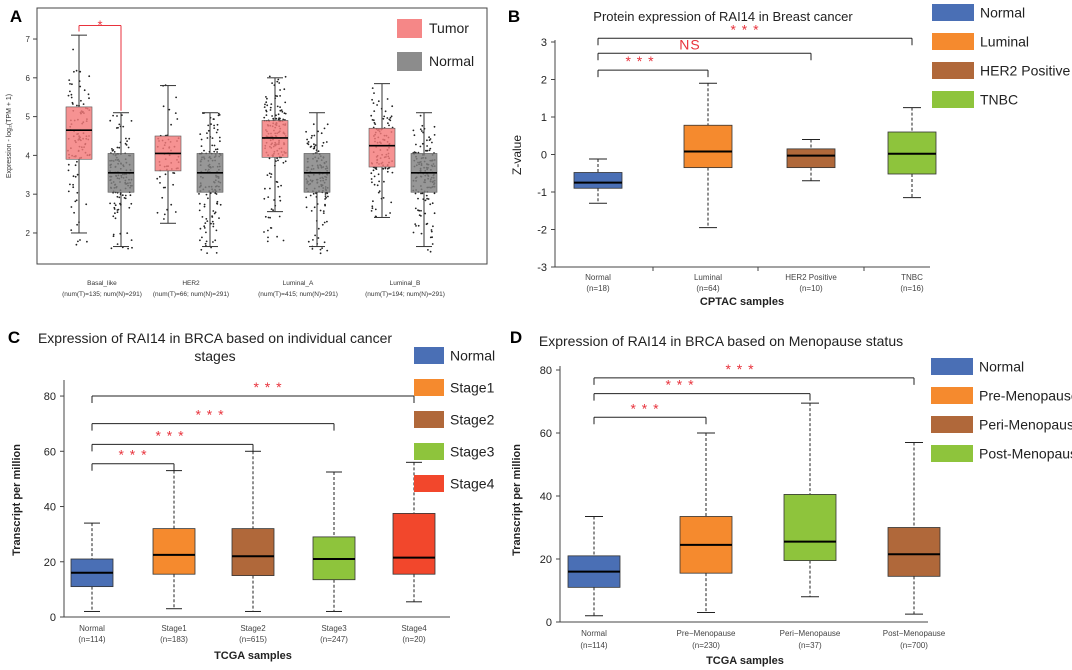 This screenshot has width=1072, height=670. What do you see at coordinates (544, 156) in the screenshot?
I see `panel-b-ytick-label-0: 0` at bounding box center [544, 156].